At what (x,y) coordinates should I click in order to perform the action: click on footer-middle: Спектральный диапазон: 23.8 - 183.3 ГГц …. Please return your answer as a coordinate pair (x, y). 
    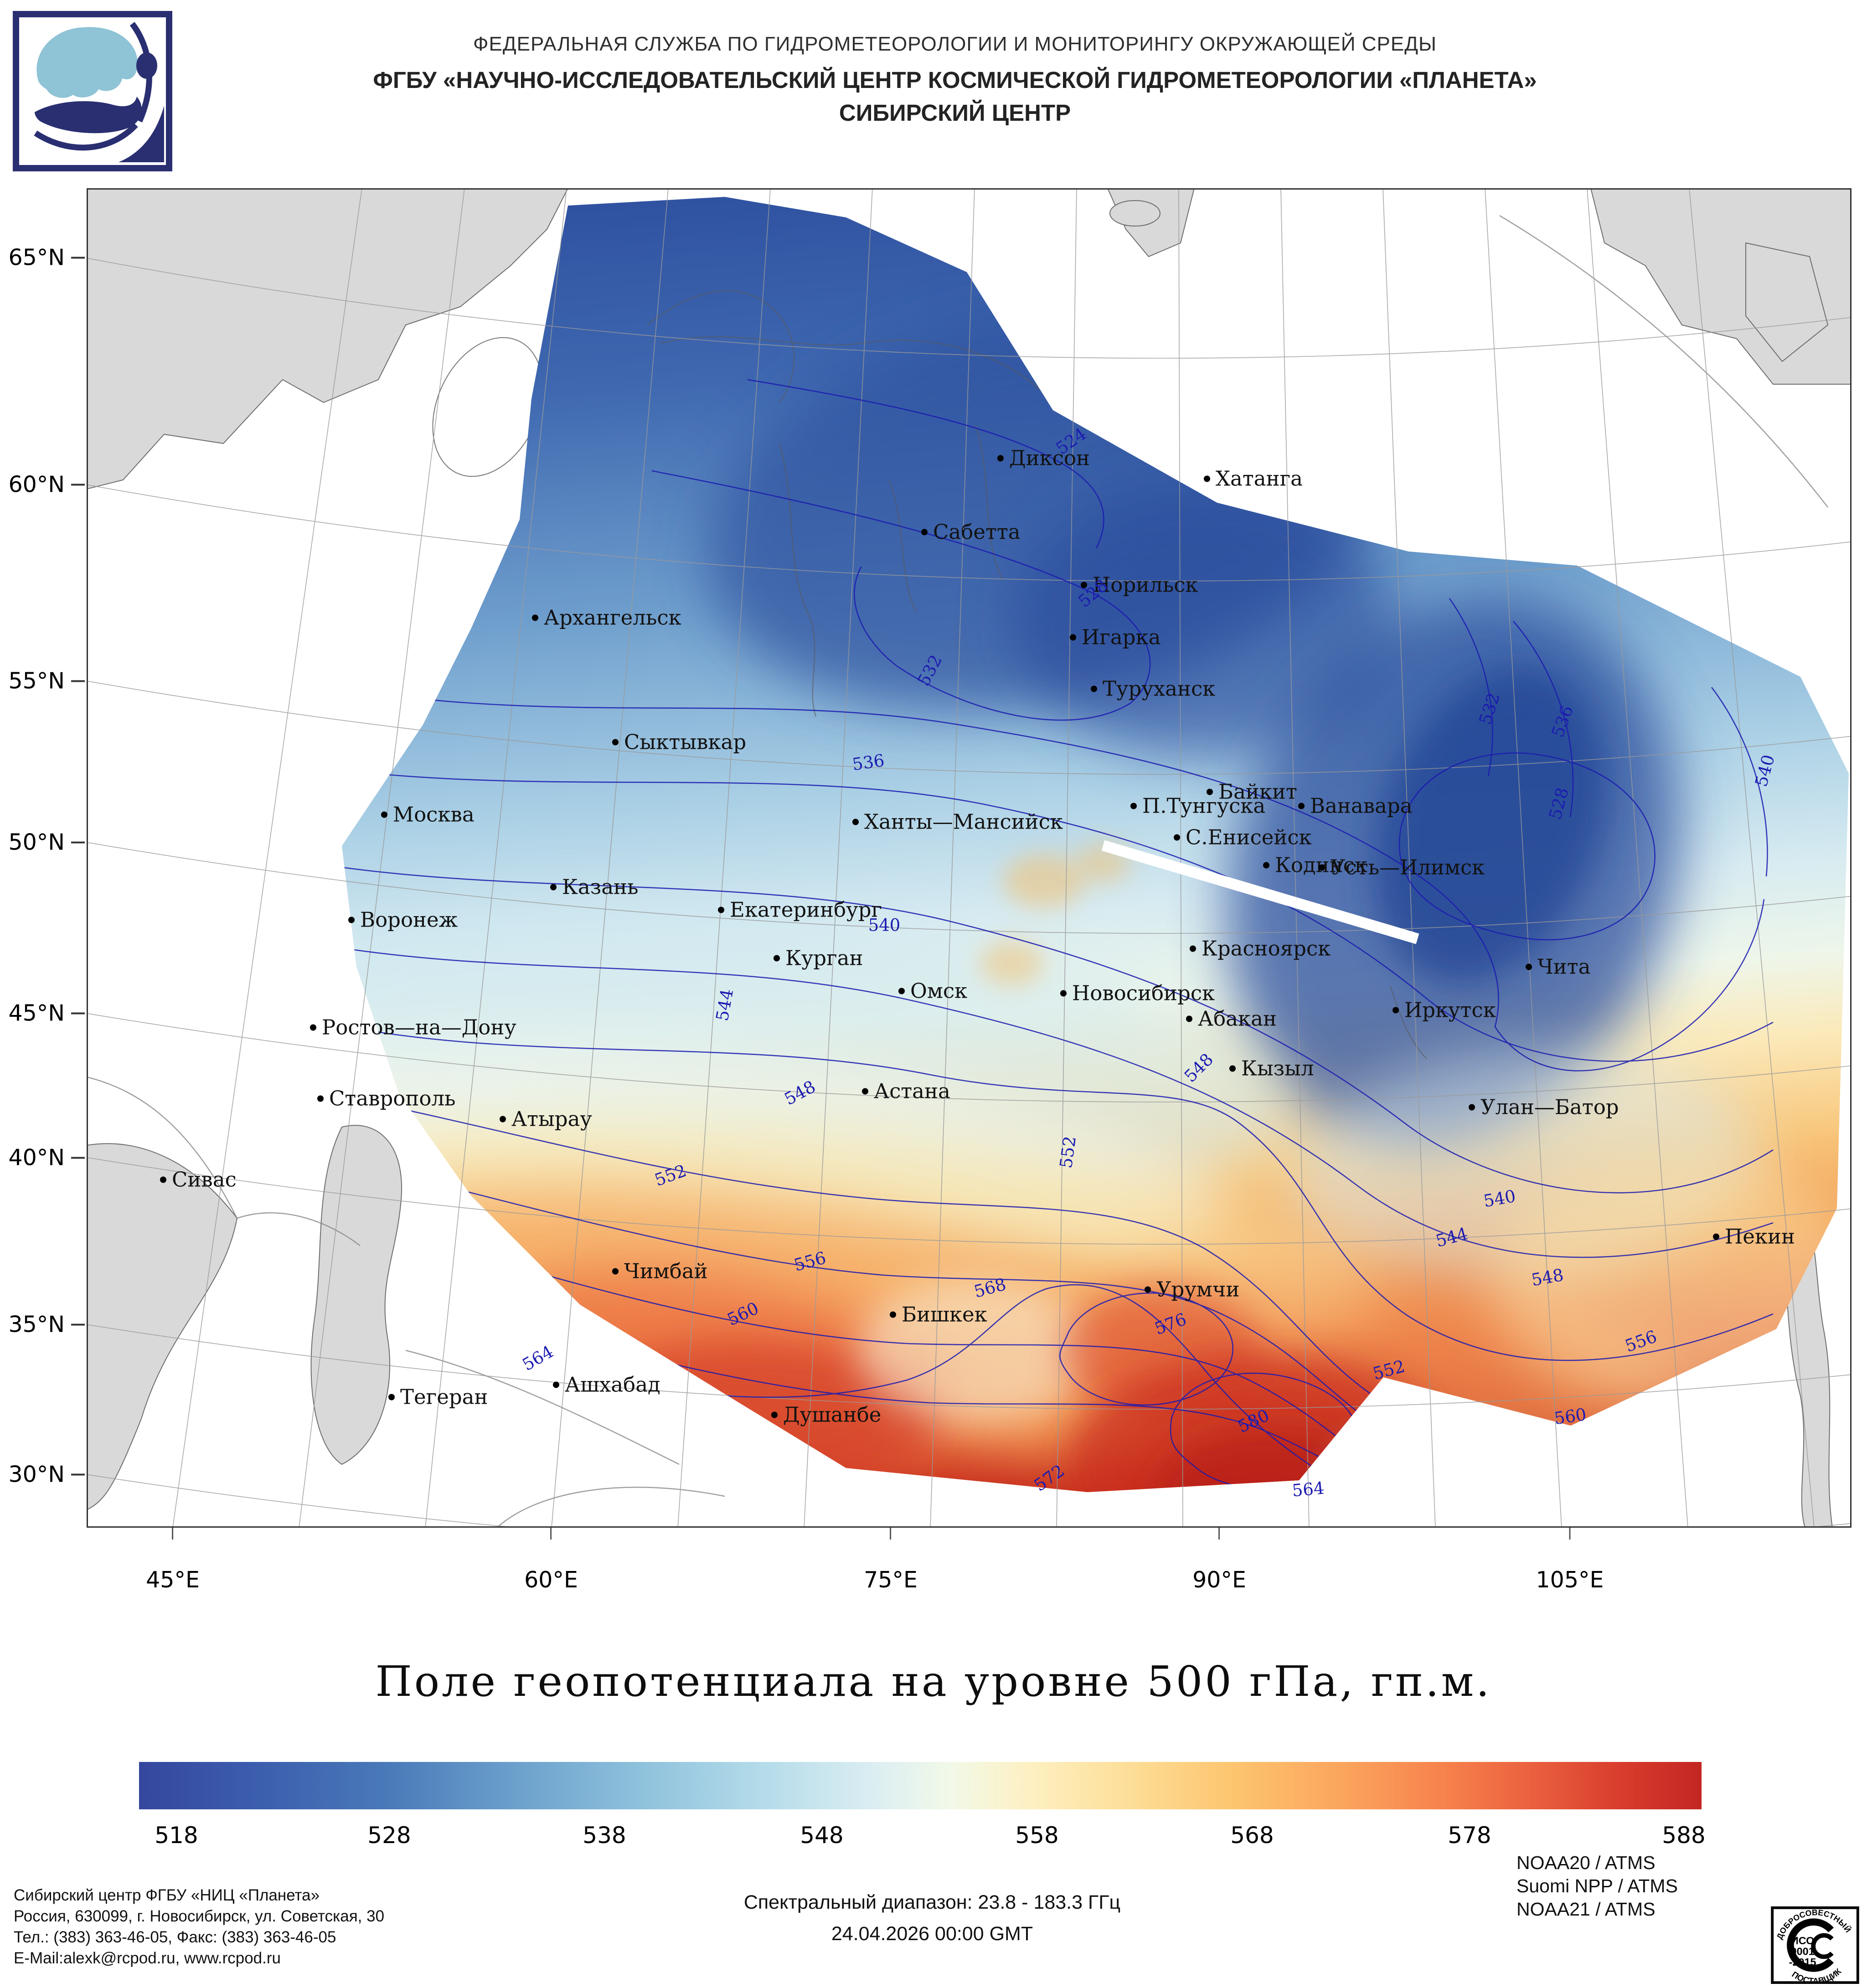
    Looking at the image, I should click on (932, 1918).